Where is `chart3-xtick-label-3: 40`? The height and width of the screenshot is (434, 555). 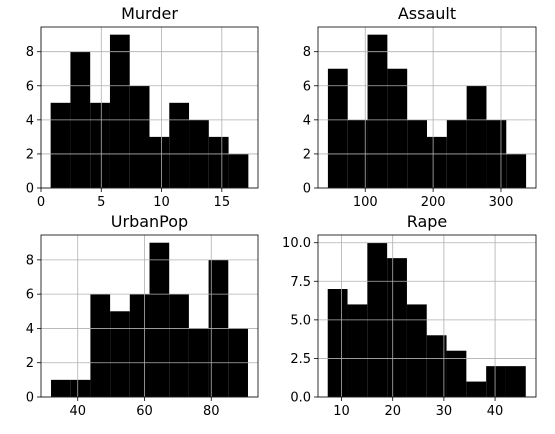 chart3-xtick-label-3: 40 is located at coordinates (495, 411).